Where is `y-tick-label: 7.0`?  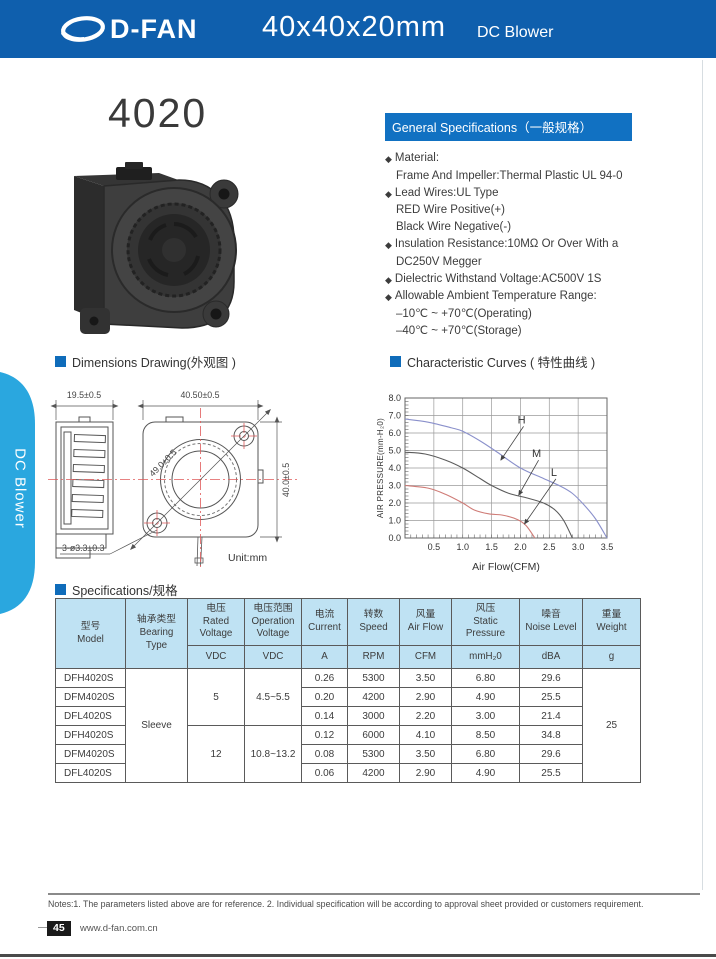 y-tick-label: 7.0 is located at coordinates (394, 416).